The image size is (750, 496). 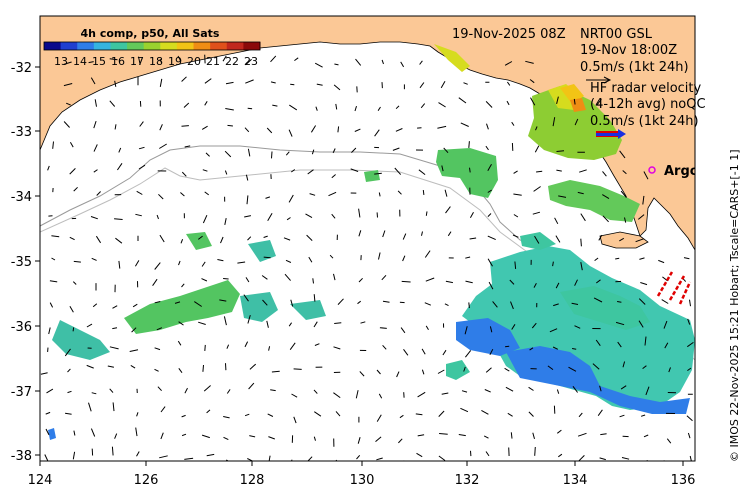 I want to click on hf-legend-arrow, so click(x=611, y=134).